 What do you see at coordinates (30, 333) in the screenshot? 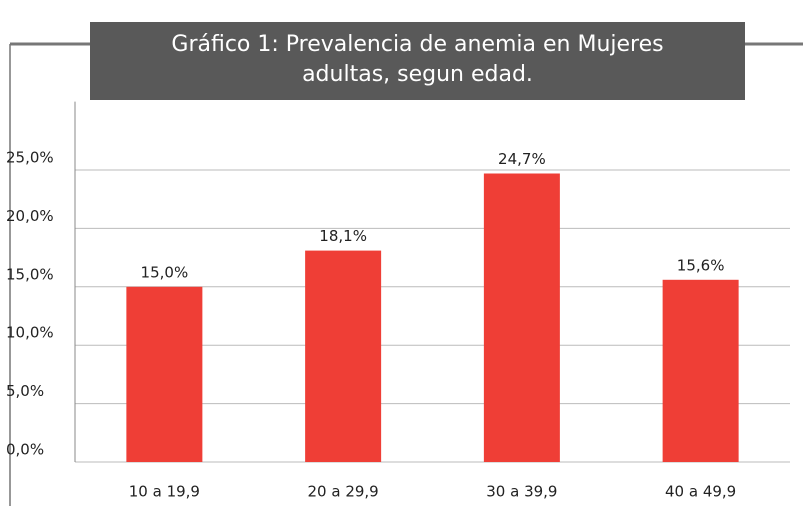
I see `y-tick-label: 10,0%` at bounding box center [30, 333].